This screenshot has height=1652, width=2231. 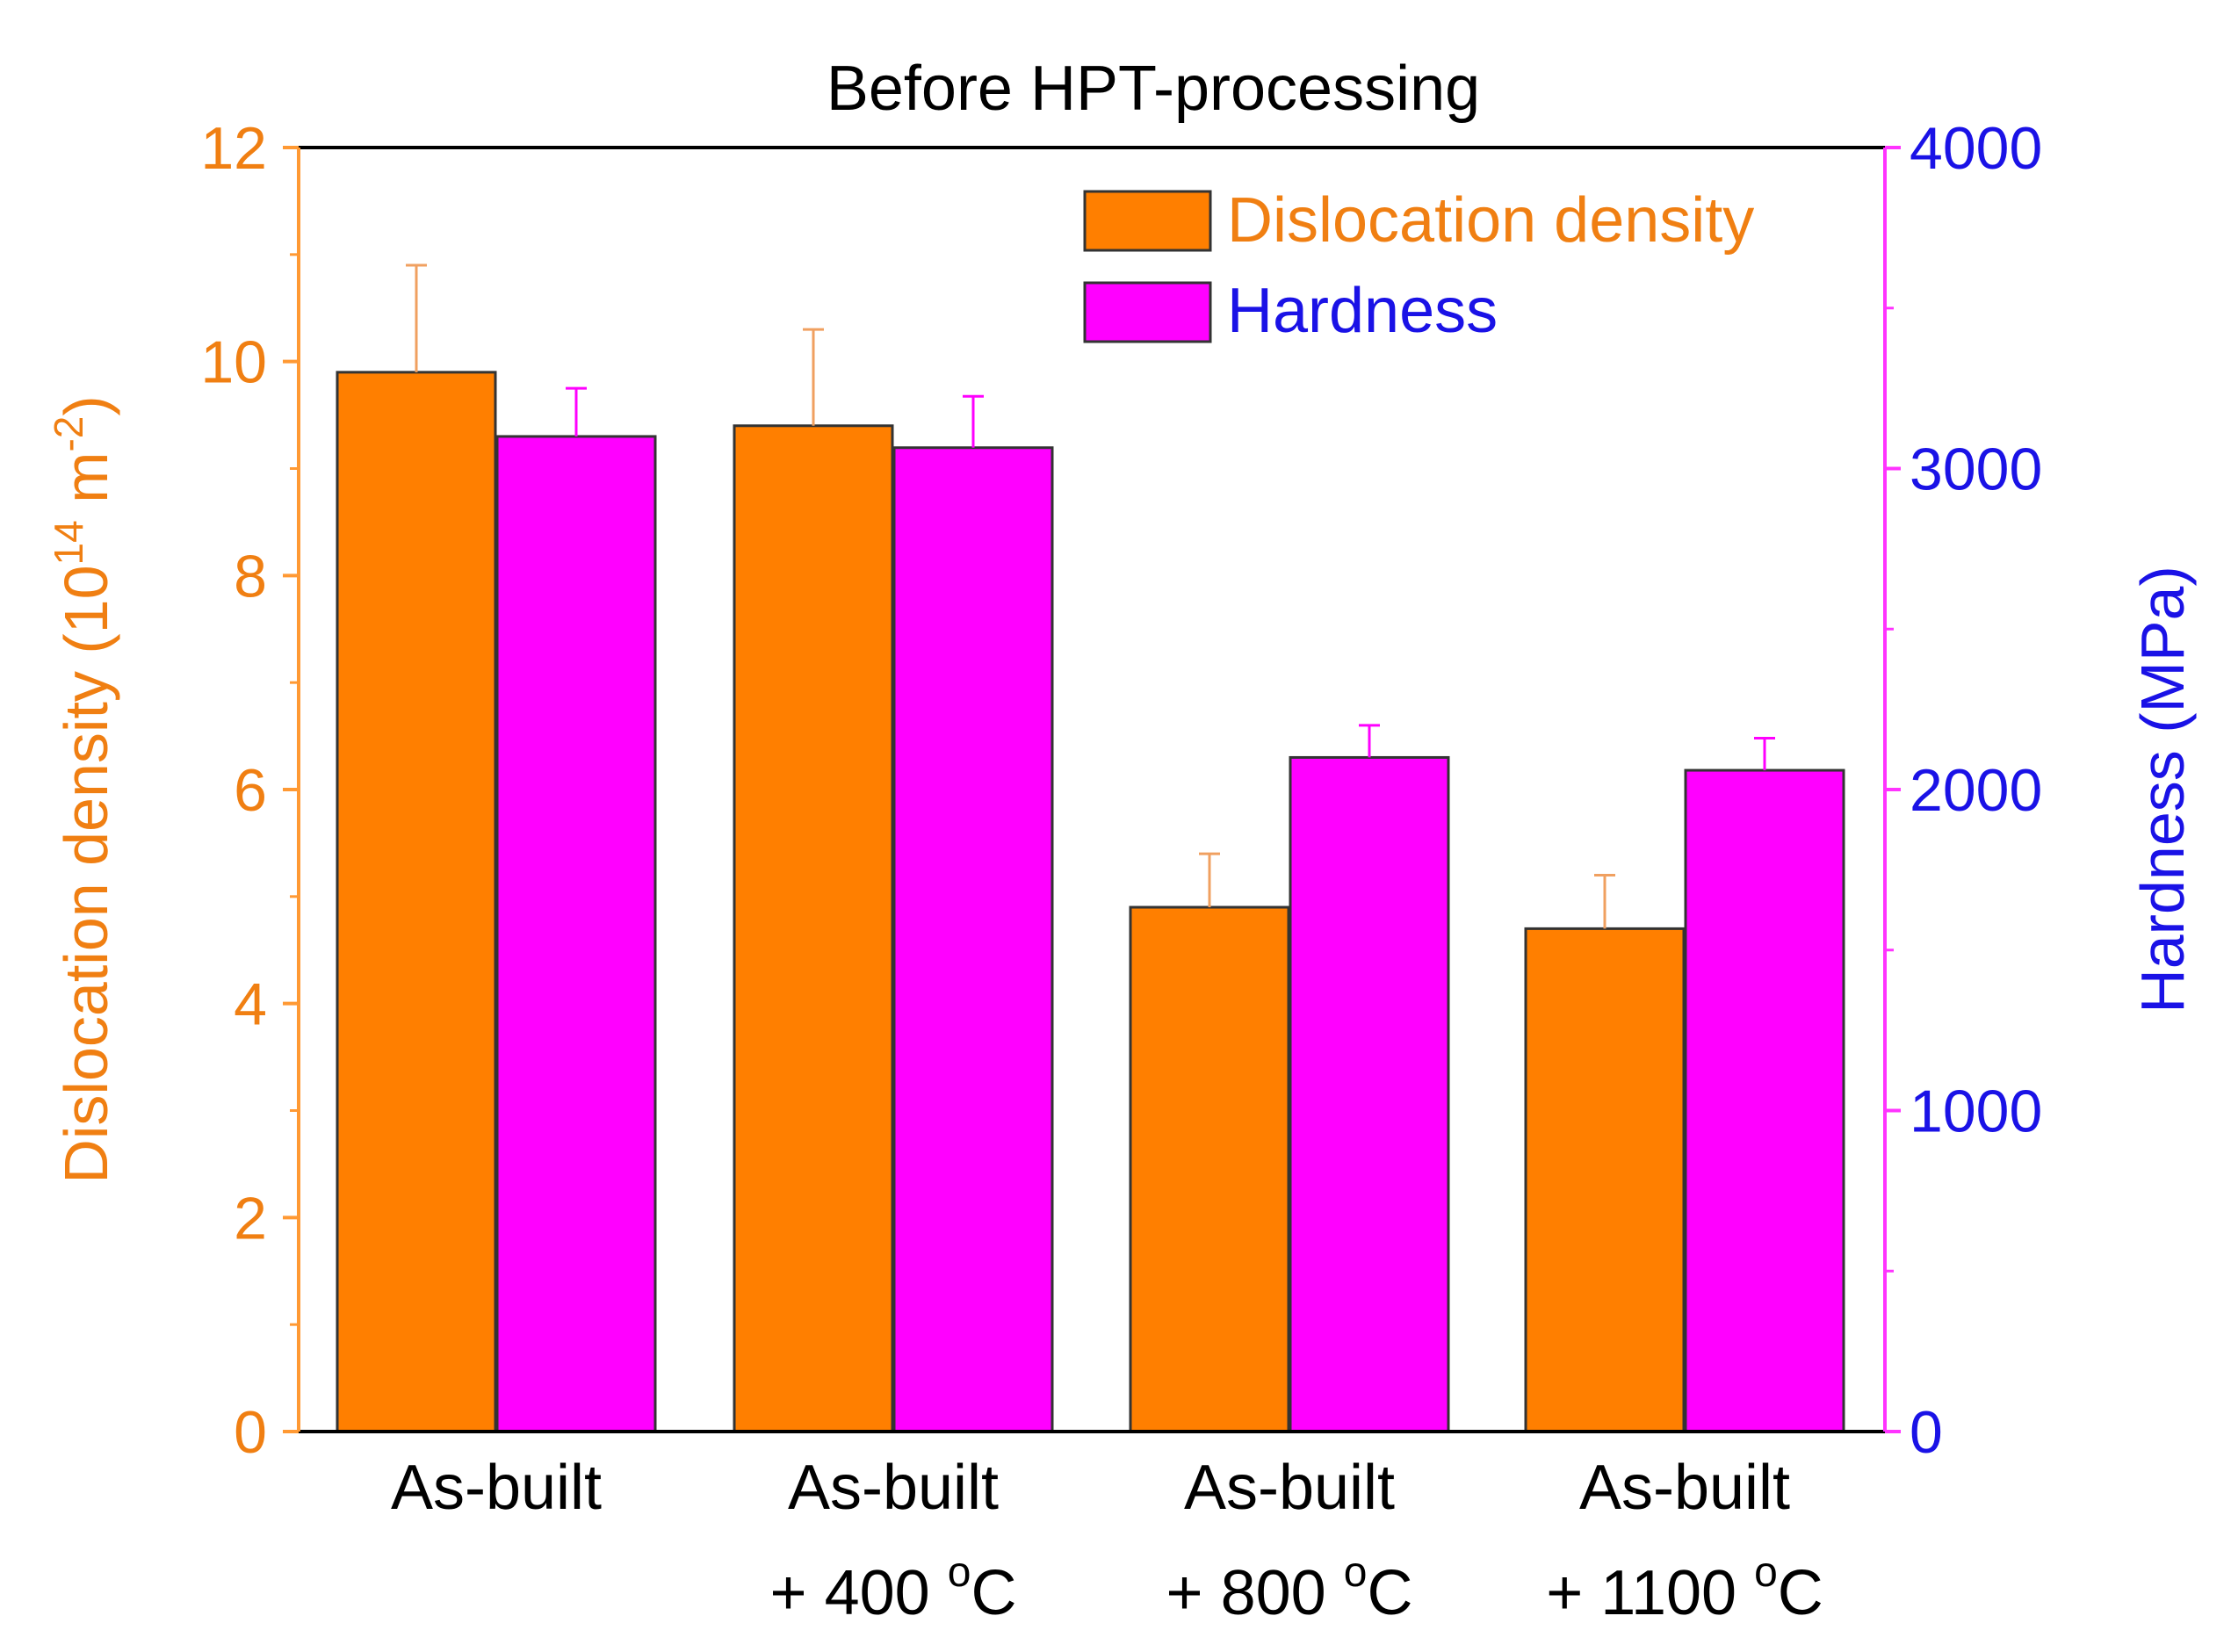 What do you see at coordinates (250, 1218) in the screenshot?
I see `left-tick-label: 2` at bounding box center [250, 1218].